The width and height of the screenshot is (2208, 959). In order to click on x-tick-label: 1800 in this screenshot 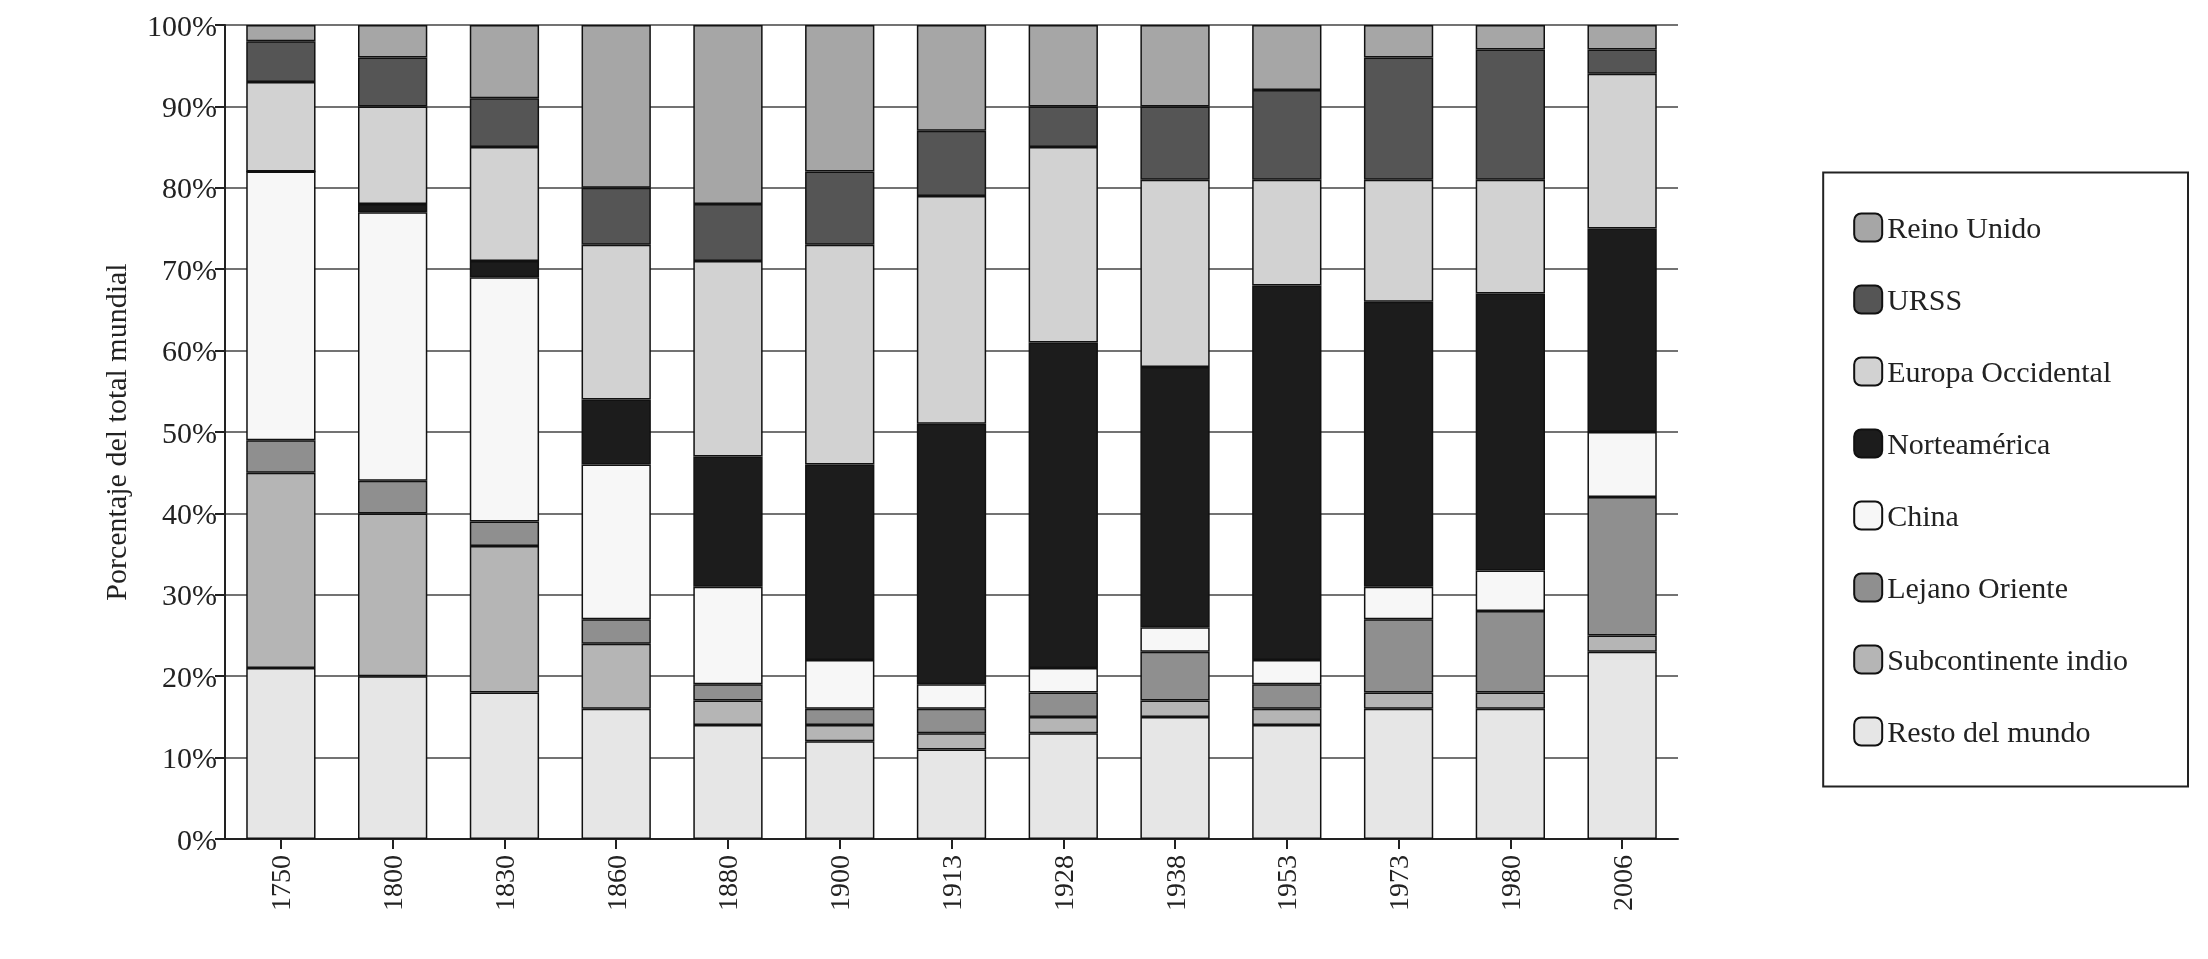, I will do `click(393, 883)`.